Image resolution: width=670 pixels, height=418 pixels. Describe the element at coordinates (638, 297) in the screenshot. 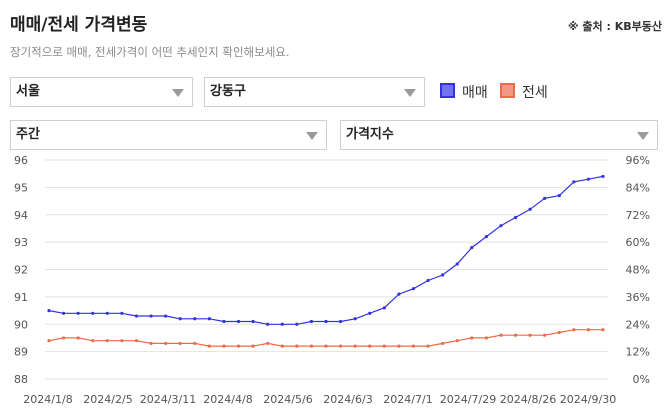

I see `y-right-tick-label: 36%` at that location.